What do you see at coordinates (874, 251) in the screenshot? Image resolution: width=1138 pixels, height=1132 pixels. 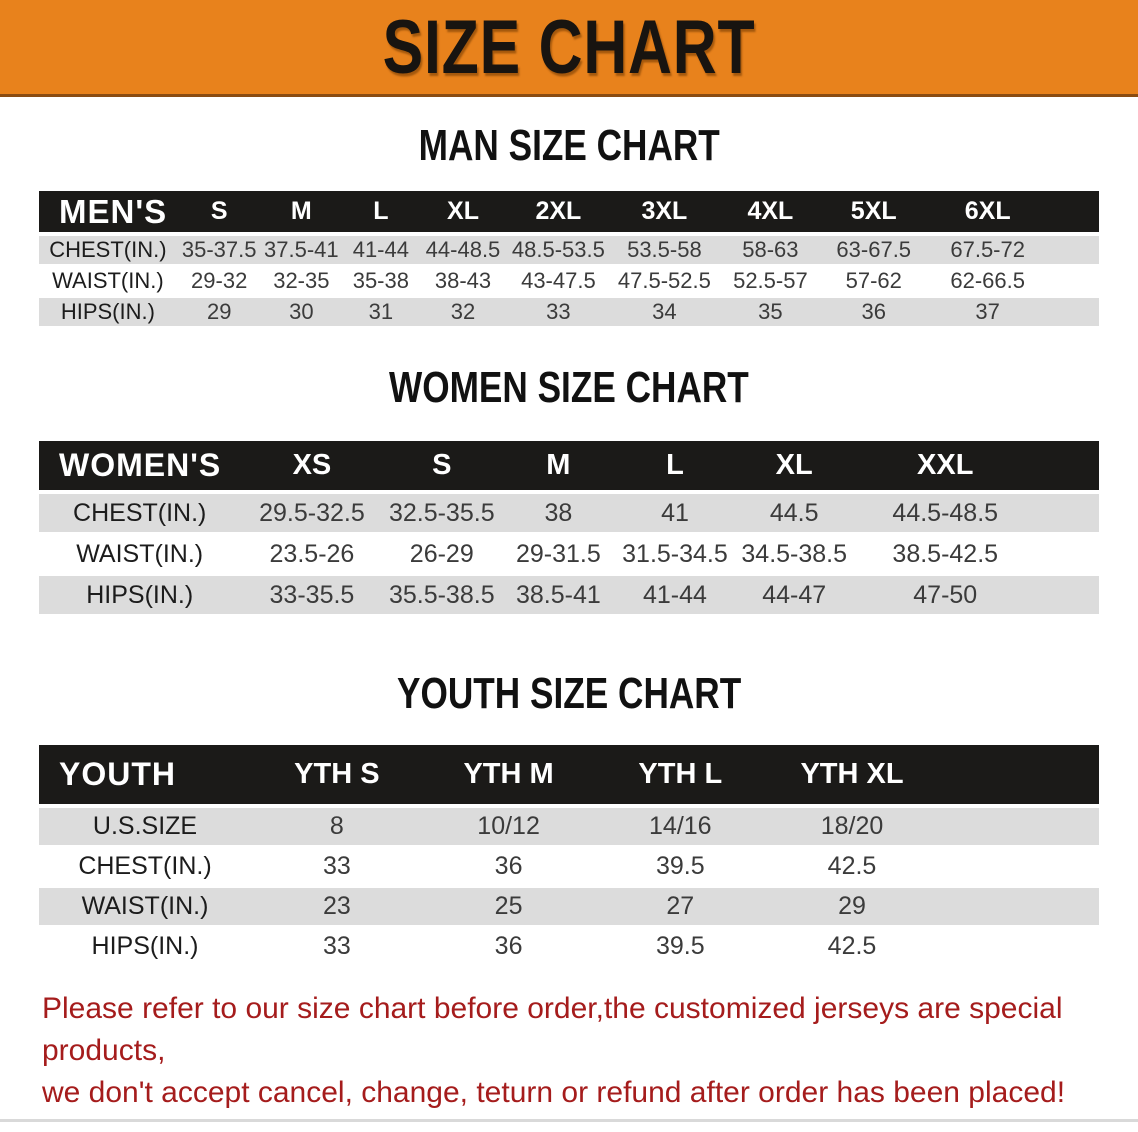 I see `value-cell: 63-67.5` at bounding box center [874, 251].